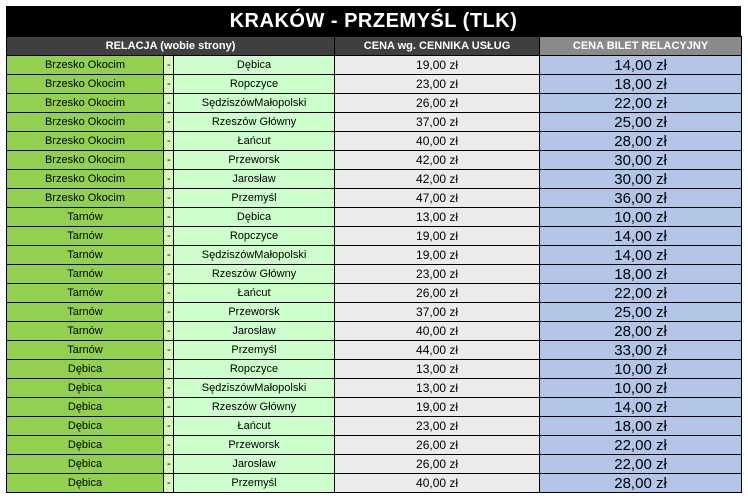  I want to click on table-row: Dębica - Przemyśl 40,00 zł 28,00 zł, so click(374, 483).